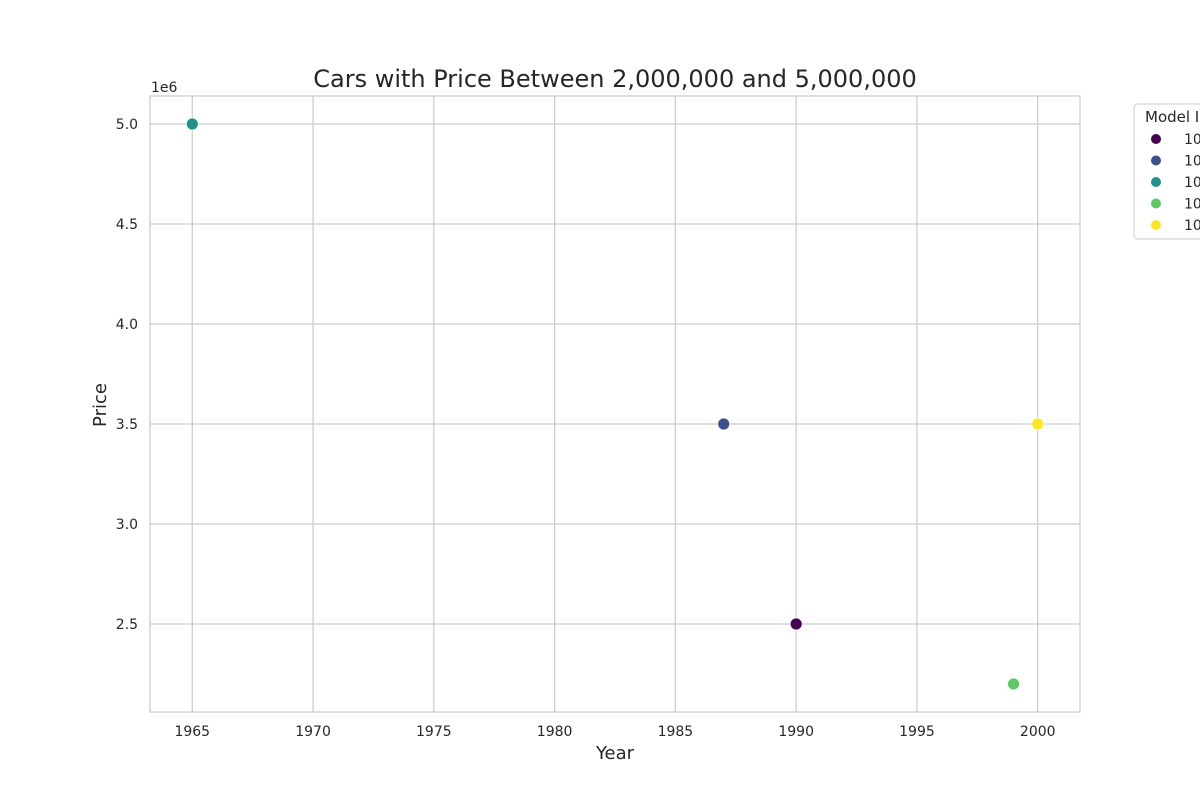  Describe the element at coordinates (1038, 732) in the screenshot. I see `x-tick-label: 2000` at that location.